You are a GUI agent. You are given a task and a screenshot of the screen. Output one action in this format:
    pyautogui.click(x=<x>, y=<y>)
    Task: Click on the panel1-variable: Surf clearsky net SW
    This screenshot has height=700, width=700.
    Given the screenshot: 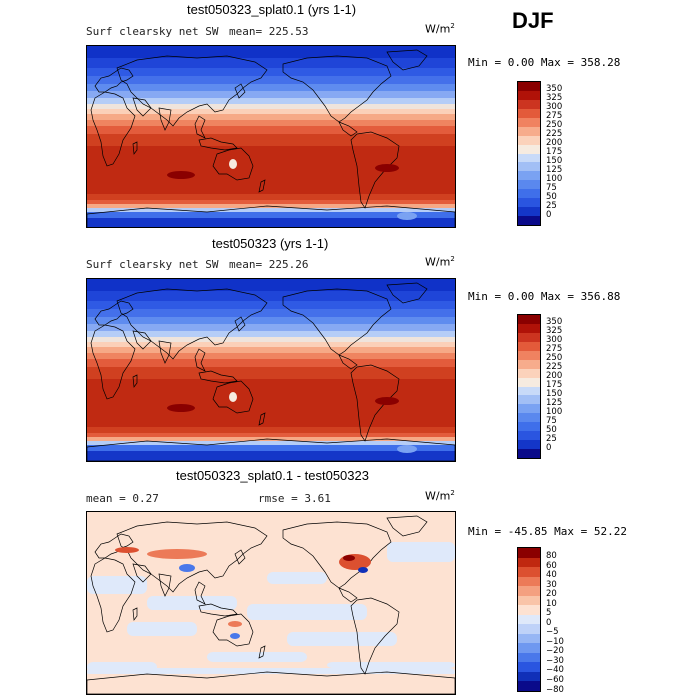 What is the action you would take?
    pyautogui.click(x=152, y=31)
    